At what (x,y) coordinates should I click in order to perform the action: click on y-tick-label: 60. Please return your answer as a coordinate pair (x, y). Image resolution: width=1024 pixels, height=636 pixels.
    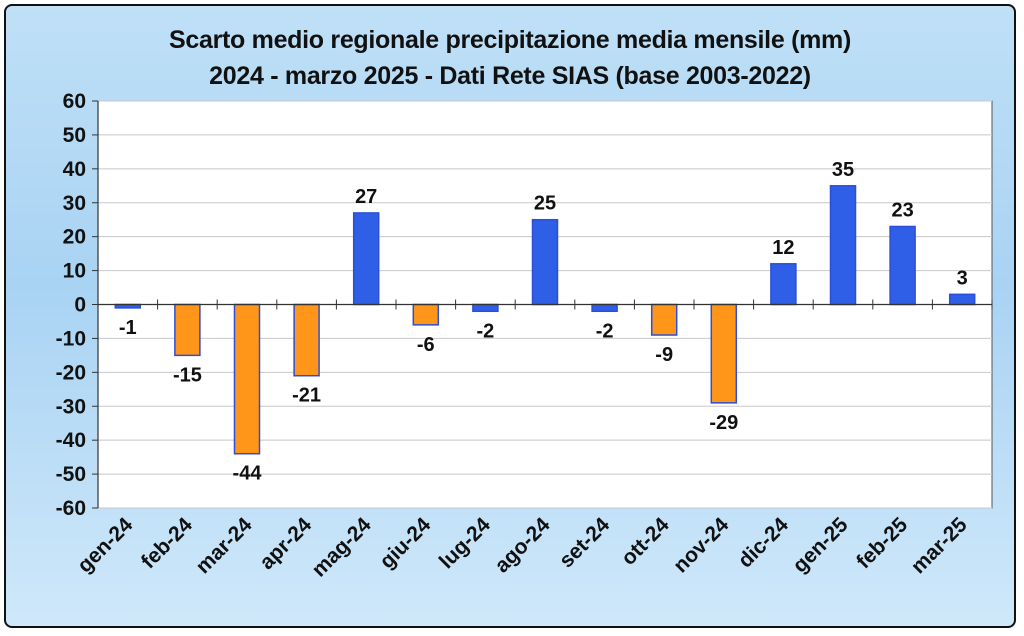
    Looking at the image, I should click on (74, 101).